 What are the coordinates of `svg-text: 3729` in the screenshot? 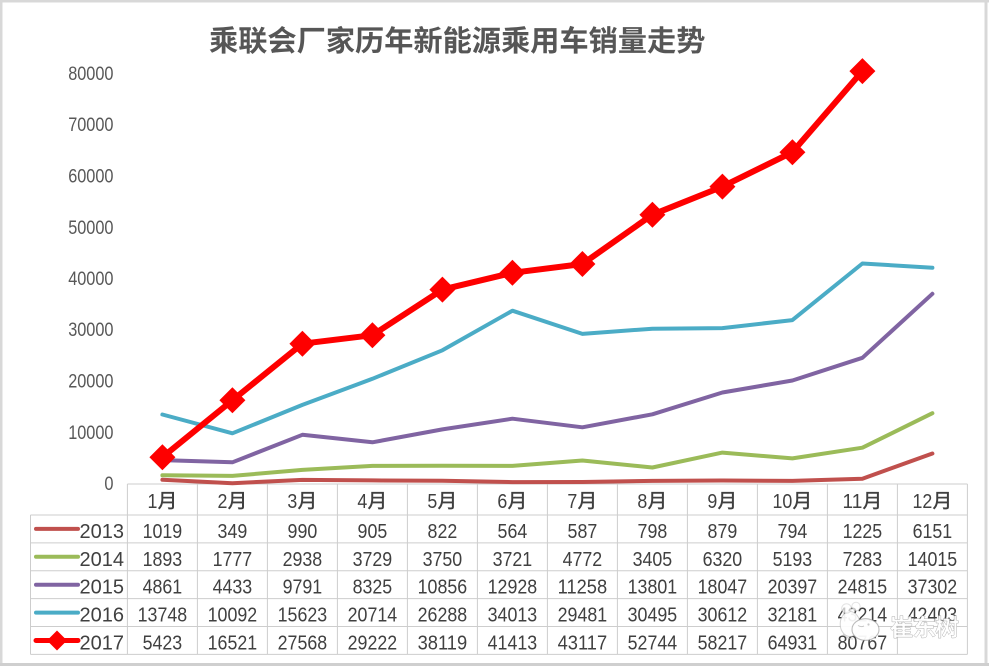 It's located at (373, 560).